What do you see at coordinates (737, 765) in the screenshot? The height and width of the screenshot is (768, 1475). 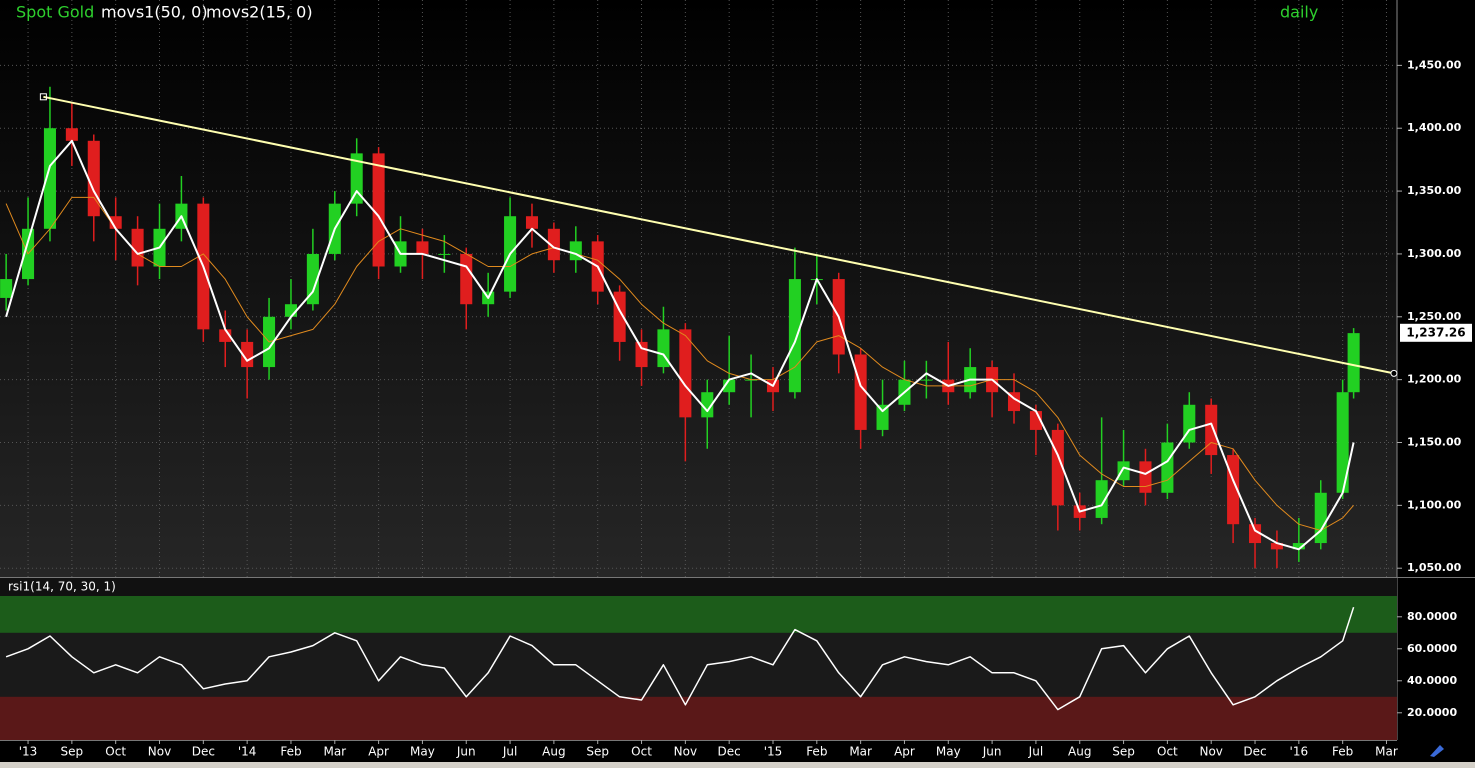 I see `sheet-tabs` at bounding box center [737, 765].